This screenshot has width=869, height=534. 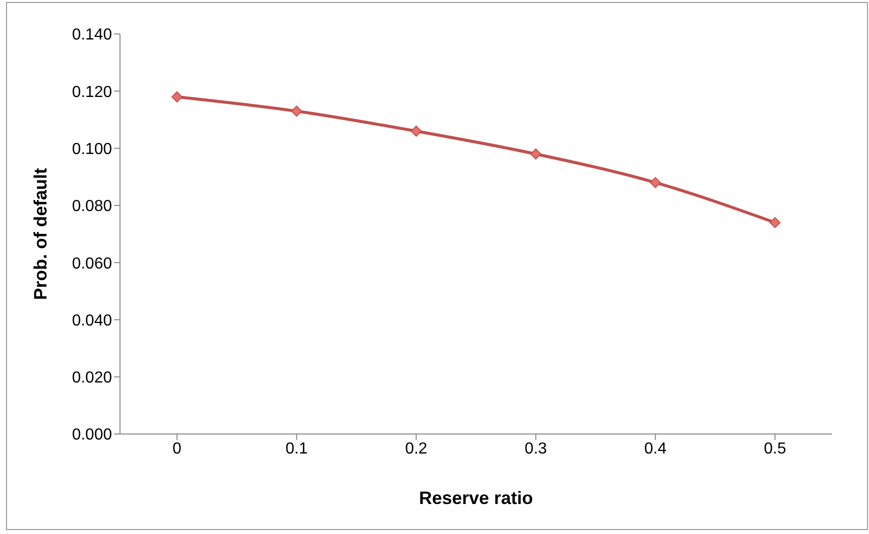 What do you see at coordinates (92, 321) in the screenshot?
I see `y-tick-label: 0.040` at bounding box center [92, 321].